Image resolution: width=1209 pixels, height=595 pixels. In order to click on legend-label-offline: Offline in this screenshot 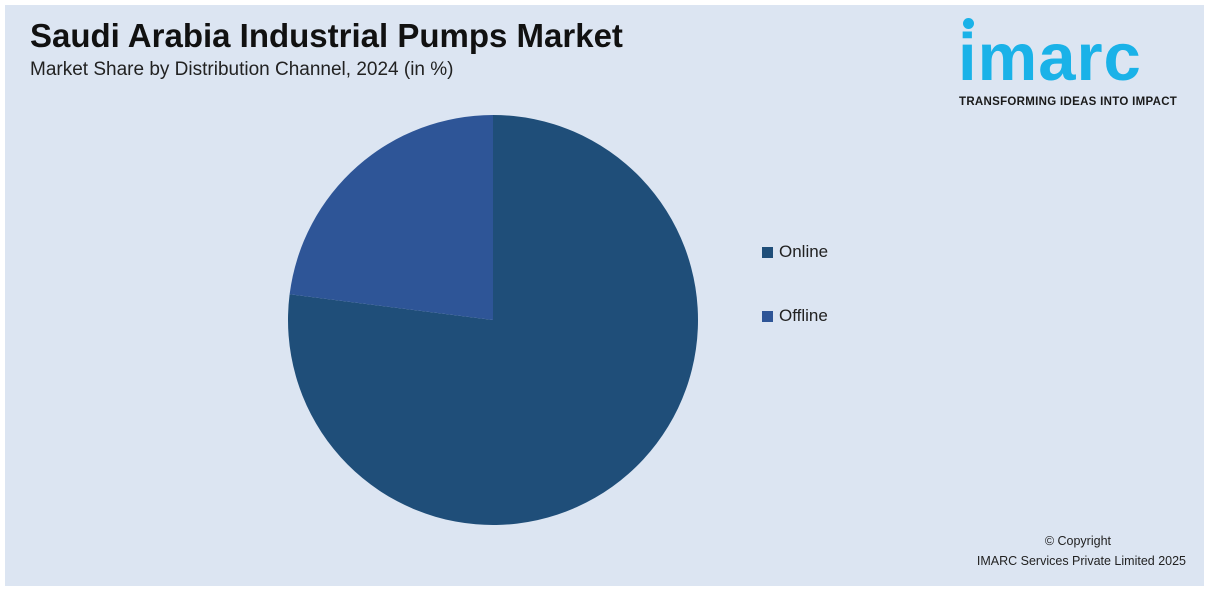, I will do `click(803, 315)`.